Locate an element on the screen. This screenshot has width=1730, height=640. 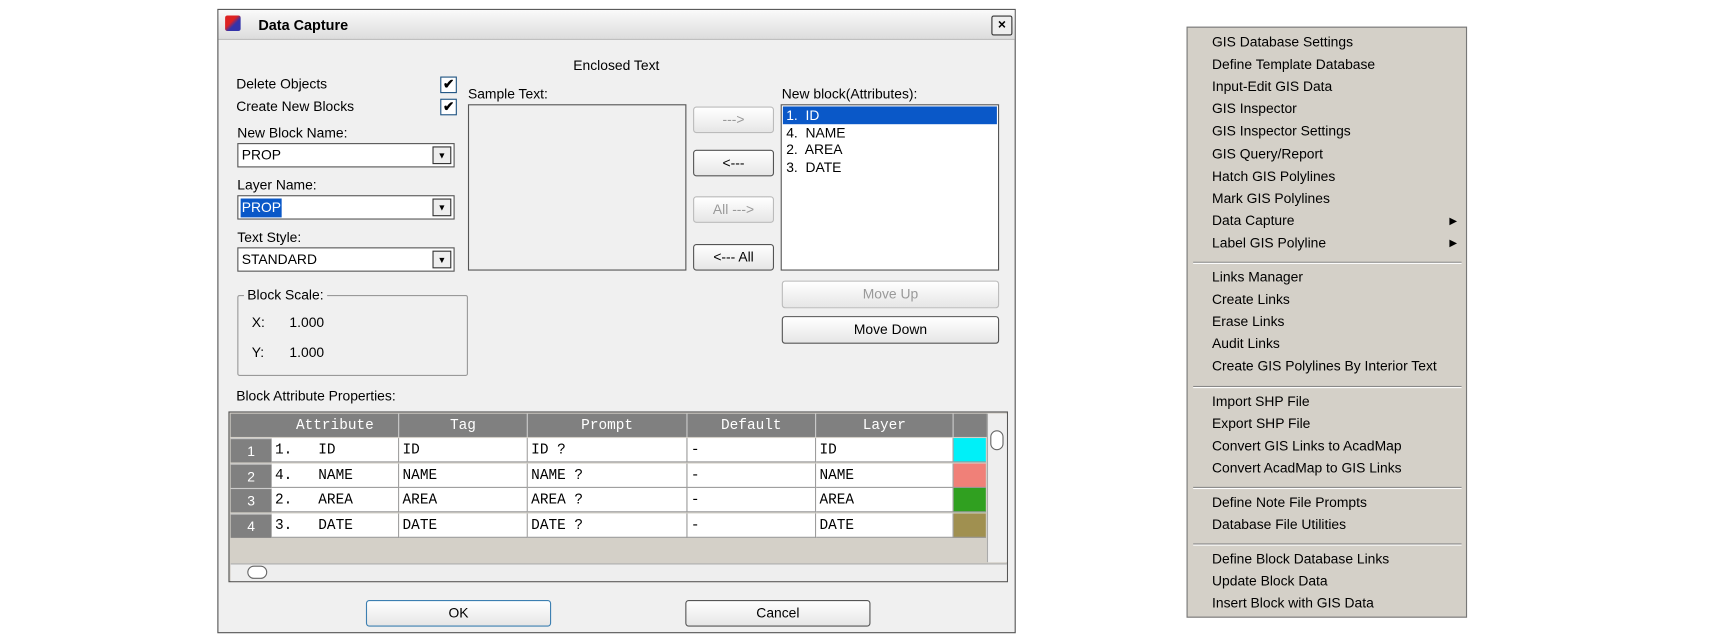
table-cell: ID ? is located at coordinates (607, 450).